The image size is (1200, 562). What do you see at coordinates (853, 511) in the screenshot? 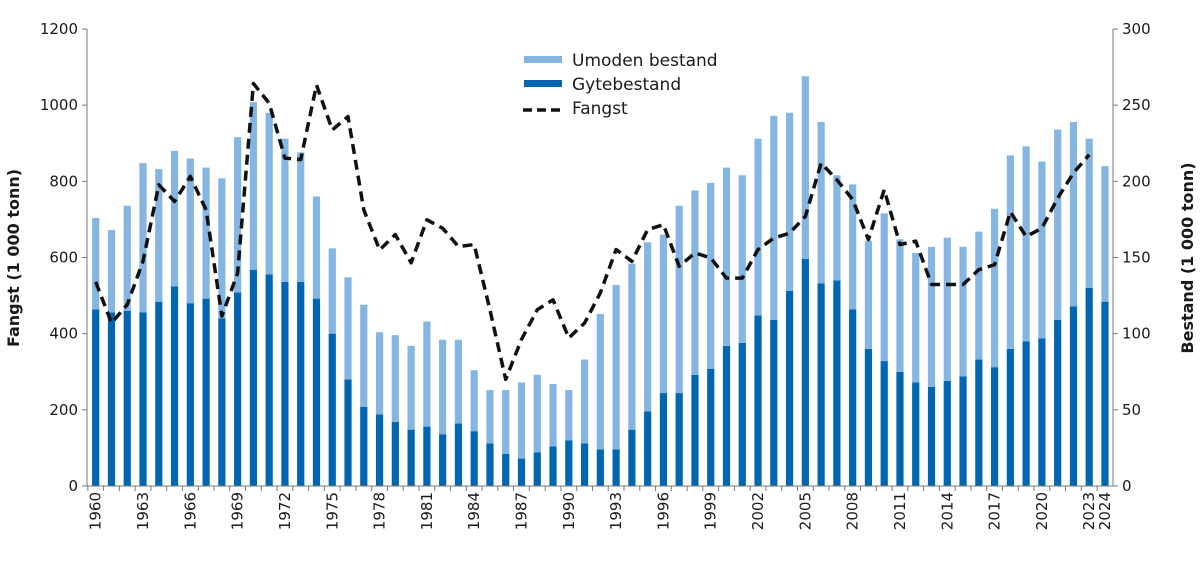
I see `x-tick-label-2008: 2008` at bounding box center [853, 511].